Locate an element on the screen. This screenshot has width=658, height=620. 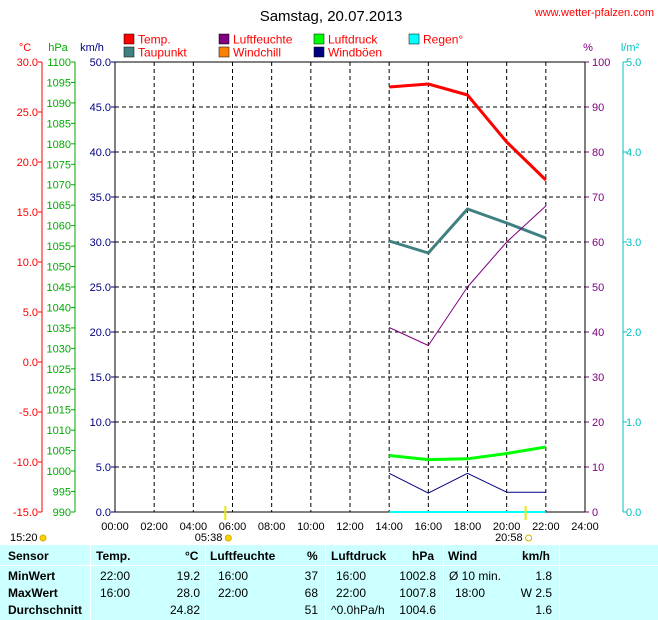
humidity-tick-label: 100 is located at coordinates (601, 63).